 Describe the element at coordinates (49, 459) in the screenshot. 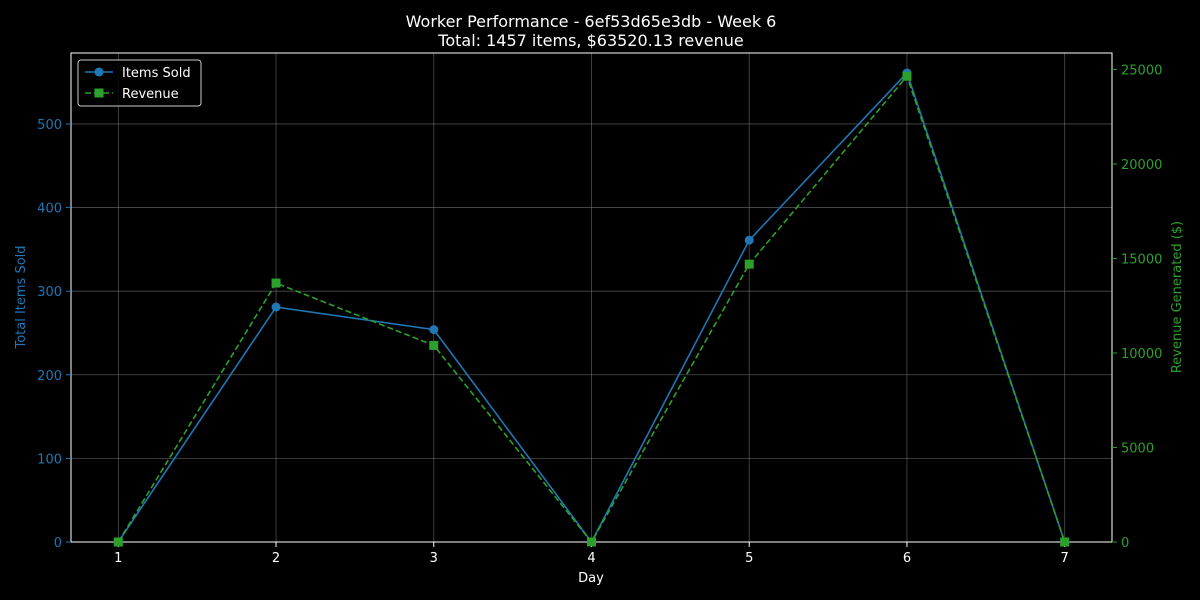

I see `y-tick-label: 100` at that location.